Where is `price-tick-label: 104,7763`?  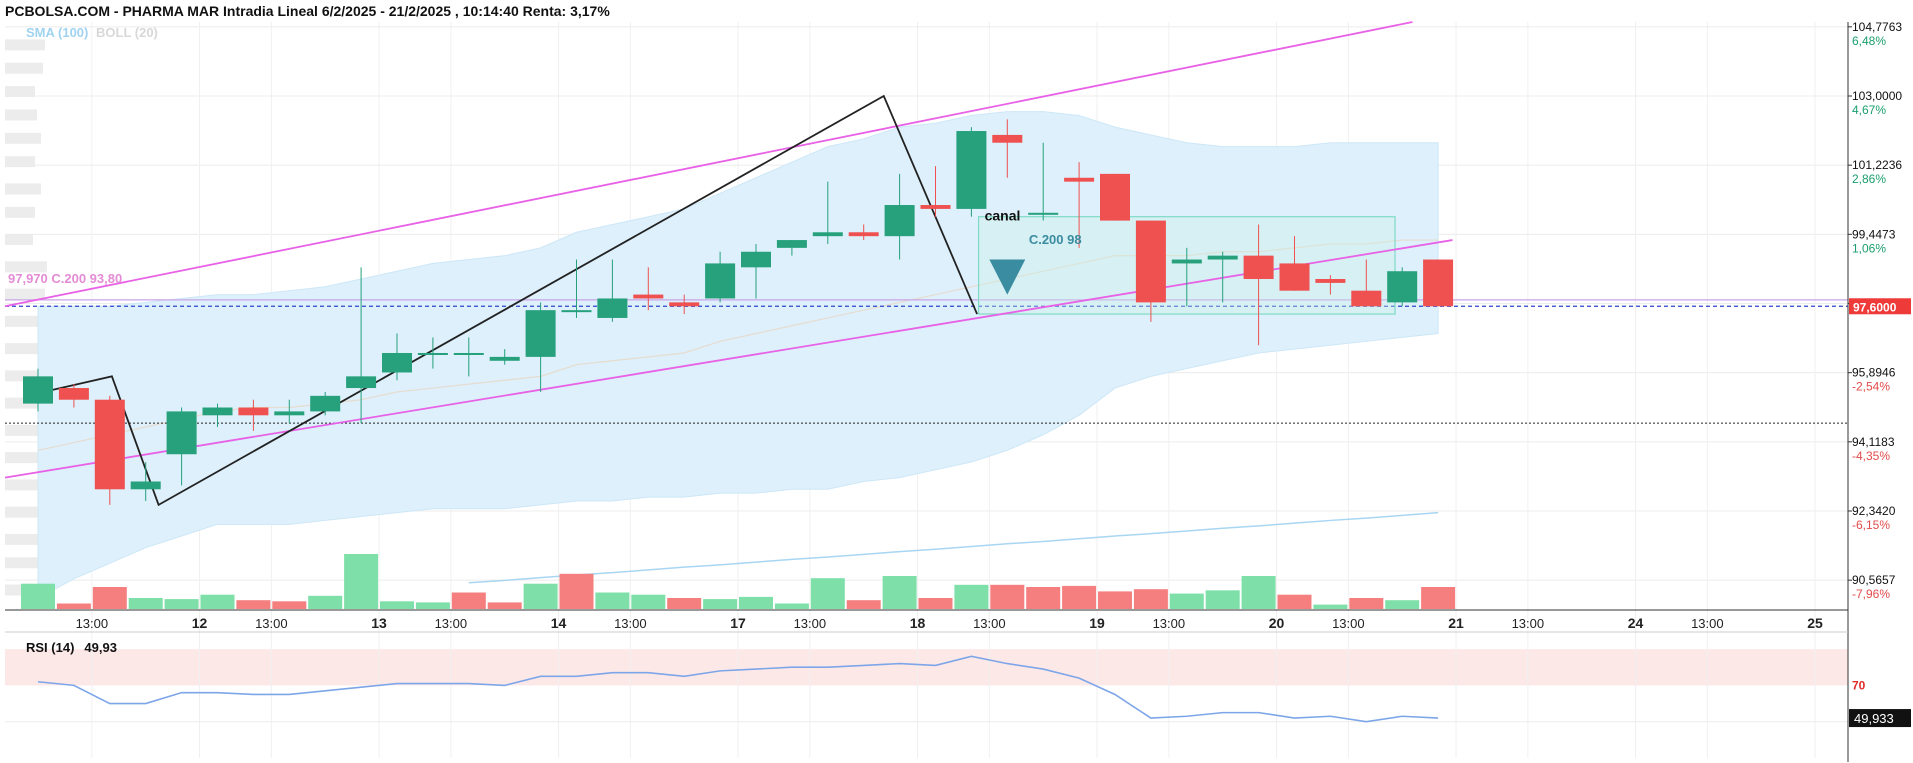 price-tick-label: 104,7763 is located at coordinates (1877, 27).